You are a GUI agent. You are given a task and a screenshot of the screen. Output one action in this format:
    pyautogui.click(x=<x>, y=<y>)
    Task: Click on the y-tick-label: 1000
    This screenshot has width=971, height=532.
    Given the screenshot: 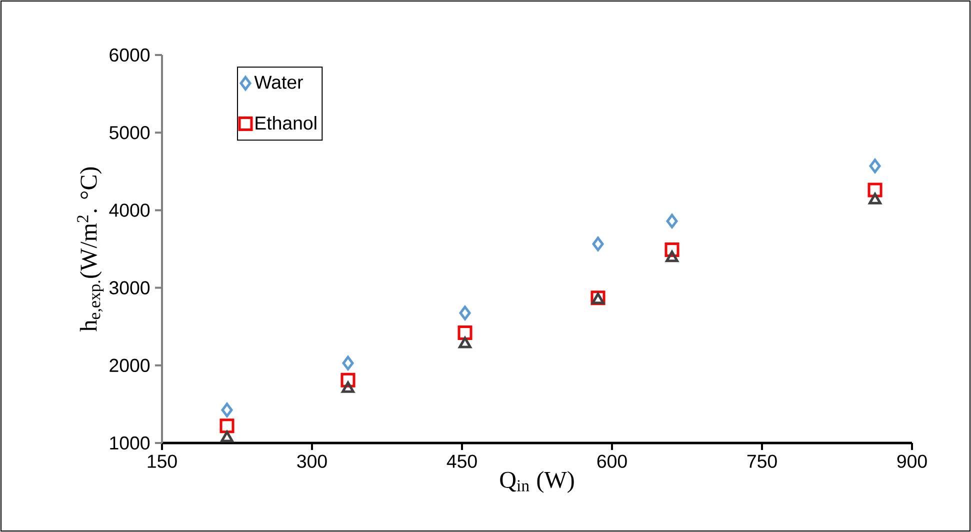 What is the action you would take?
    pyautogui.click(x=130, y=443)
    